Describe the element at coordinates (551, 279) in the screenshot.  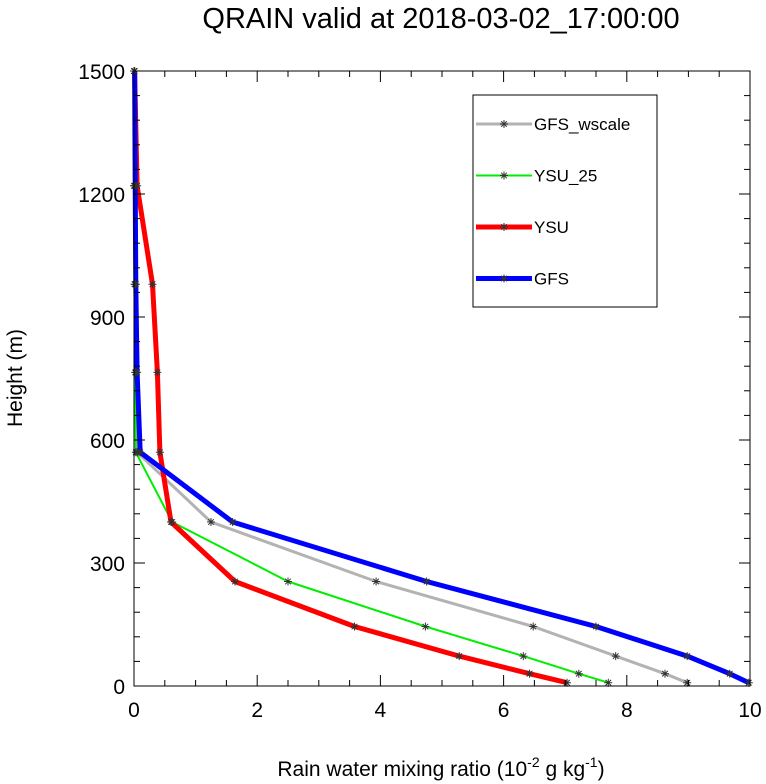
I see `legend-label-3: GFS` at that location.